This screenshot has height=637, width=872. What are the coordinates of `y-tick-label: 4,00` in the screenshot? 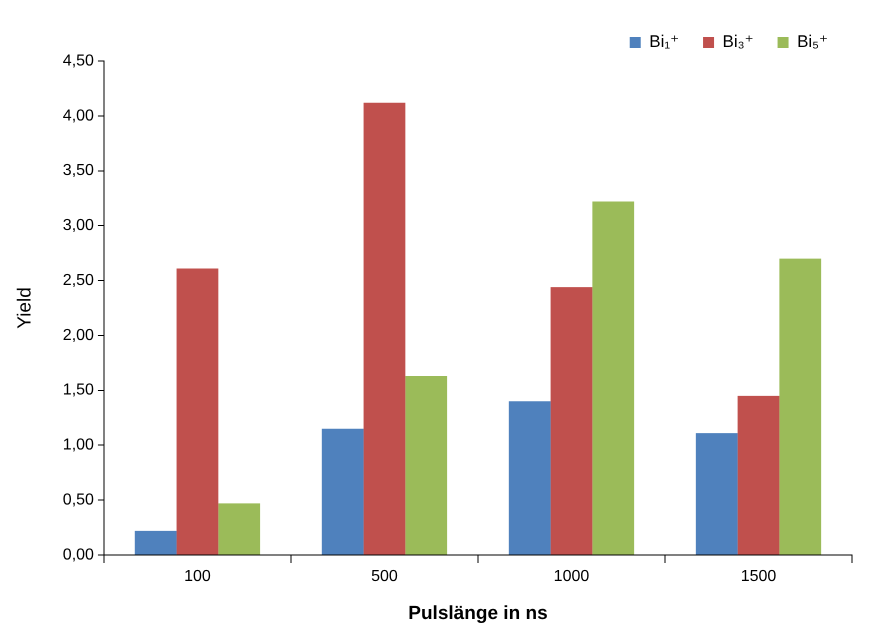 It's located at (78, 115).